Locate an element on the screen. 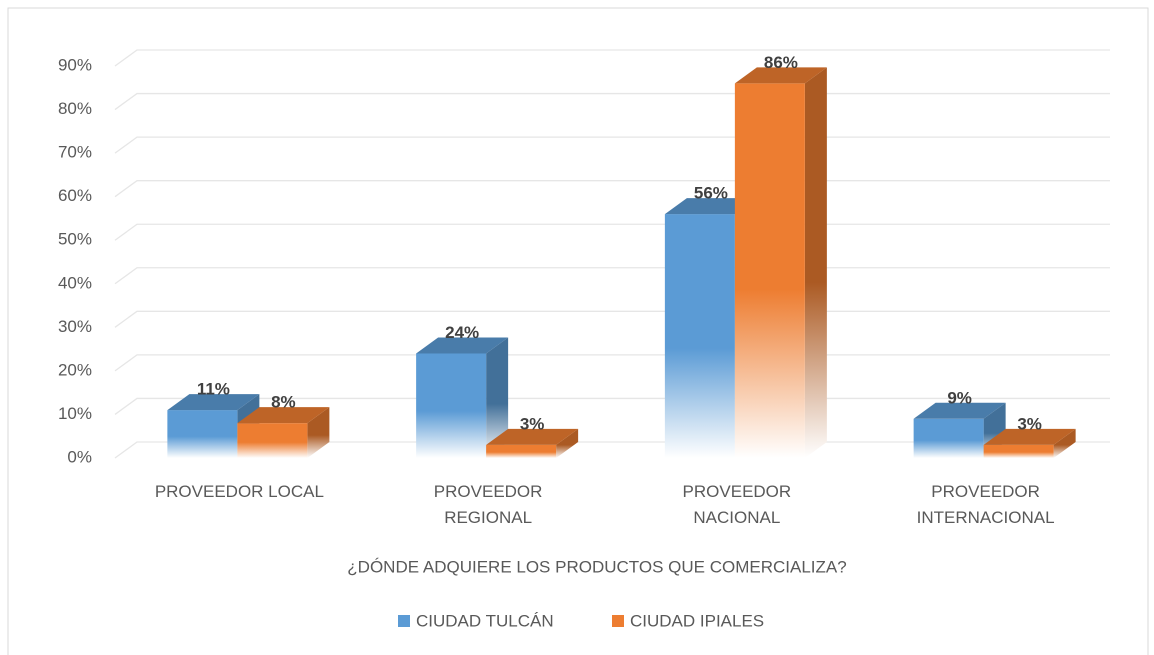 This screenshot has height=655, width=1154. y-tick-label: 50% is located at coordinates (75, 239).